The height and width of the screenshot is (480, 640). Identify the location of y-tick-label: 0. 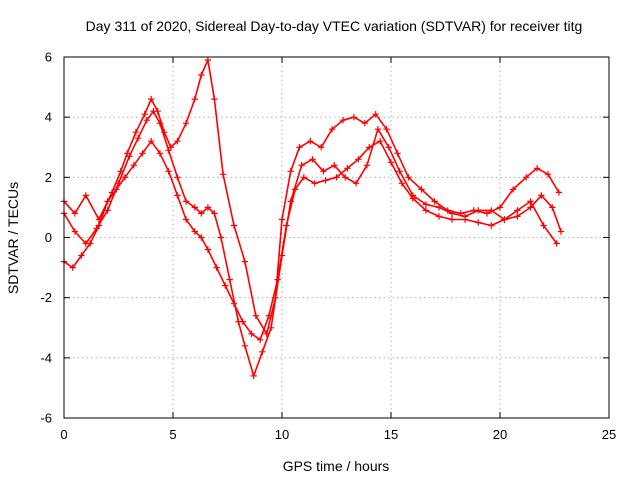
(48, 237).